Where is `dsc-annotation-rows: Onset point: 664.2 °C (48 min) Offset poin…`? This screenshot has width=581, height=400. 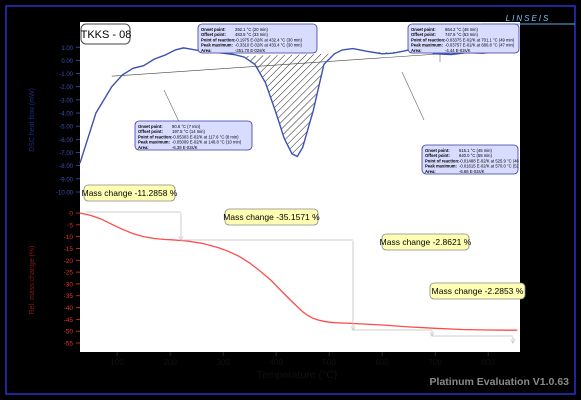 dsc-annotation-rows: Onset point: 664.2 °C (48 min) Offset poin… is located at coordinates (463, 40).